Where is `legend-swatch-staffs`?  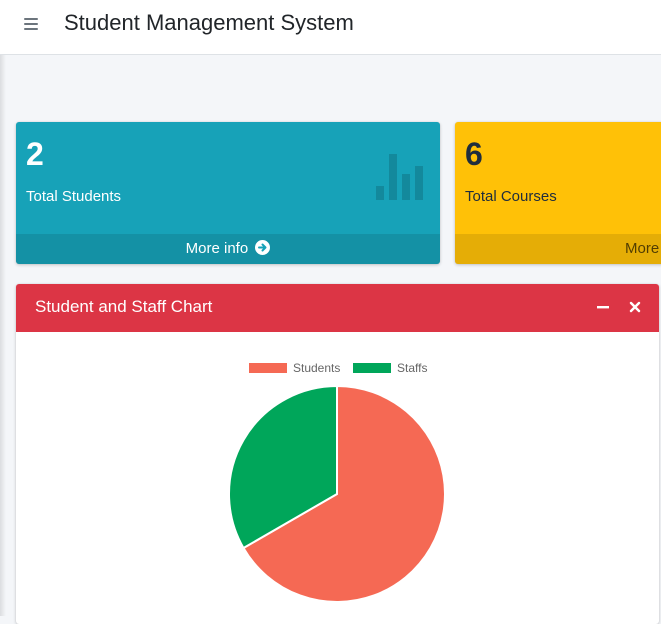 legend-swatch-staffs is located at coordinates (372, 368).